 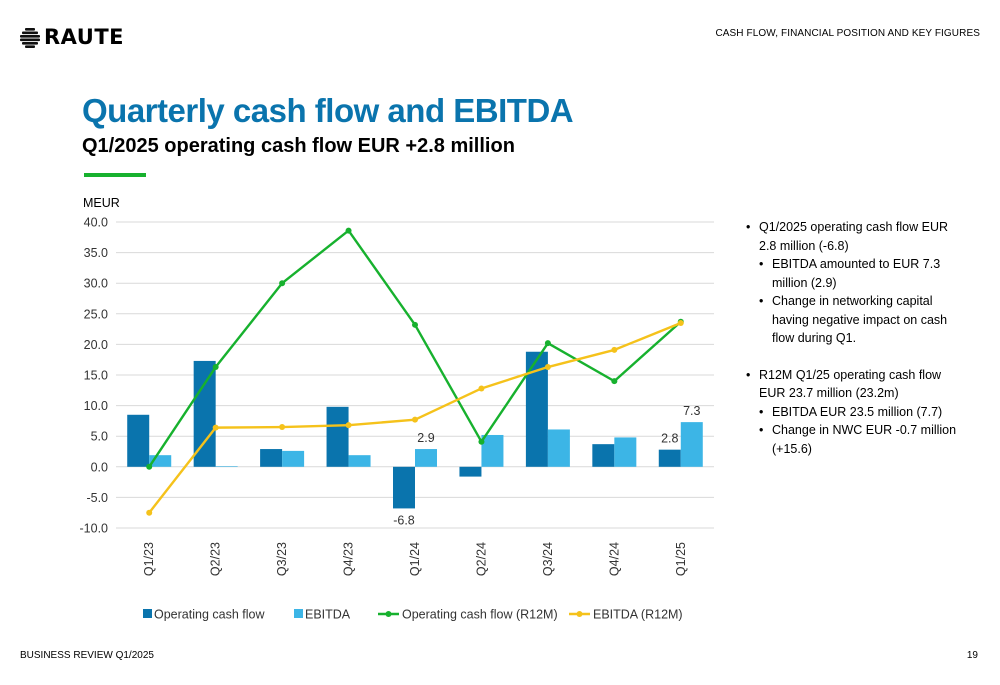 What do you see at coordinates (209, 615) in the screenshot?
I see `legend-label: Operating cash flow` at bounding box center [209, 615].